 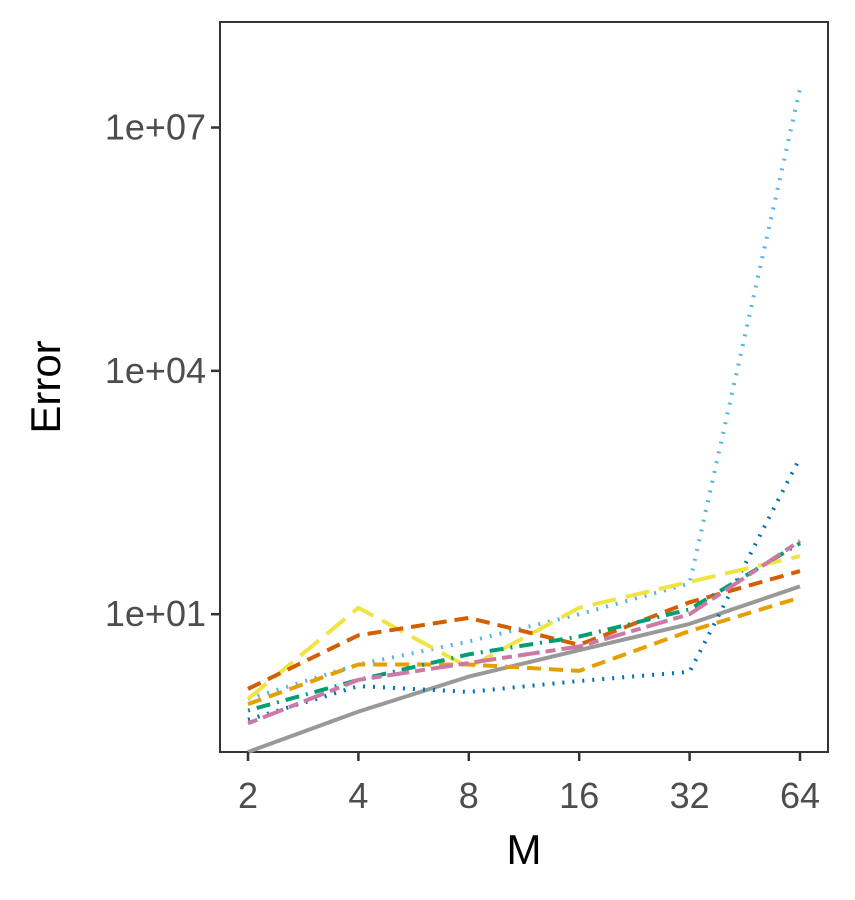 I want to click on x-tick-label: 4, so click(x=358, y=795).